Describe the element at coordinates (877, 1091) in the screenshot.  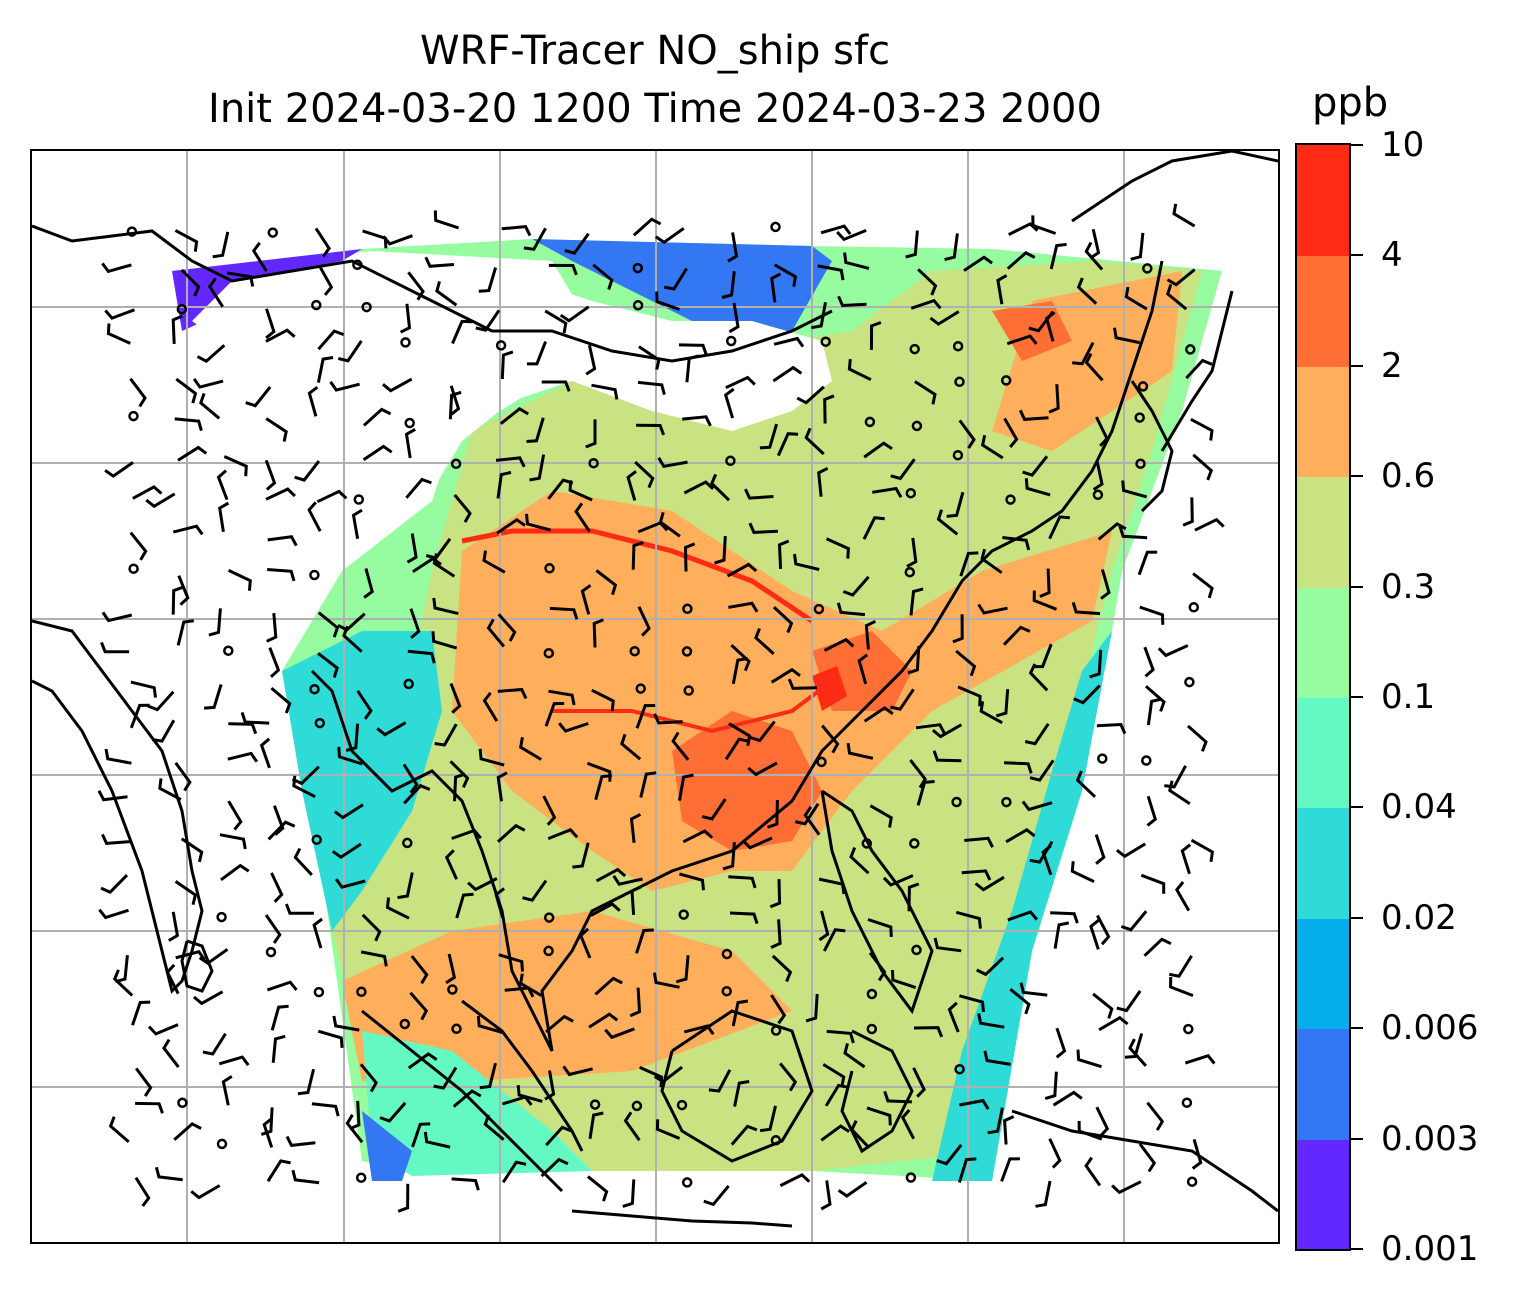
I see `coastline-sulawesi` at that location.